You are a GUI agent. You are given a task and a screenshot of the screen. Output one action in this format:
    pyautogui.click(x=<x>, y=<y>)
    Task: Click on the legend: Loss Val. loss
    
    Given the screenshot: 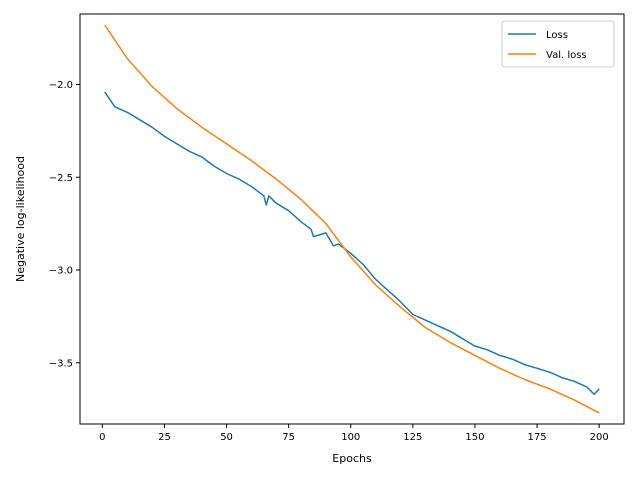 What is the action you would take?
    pyautogui.click(x=558, y=44)
    